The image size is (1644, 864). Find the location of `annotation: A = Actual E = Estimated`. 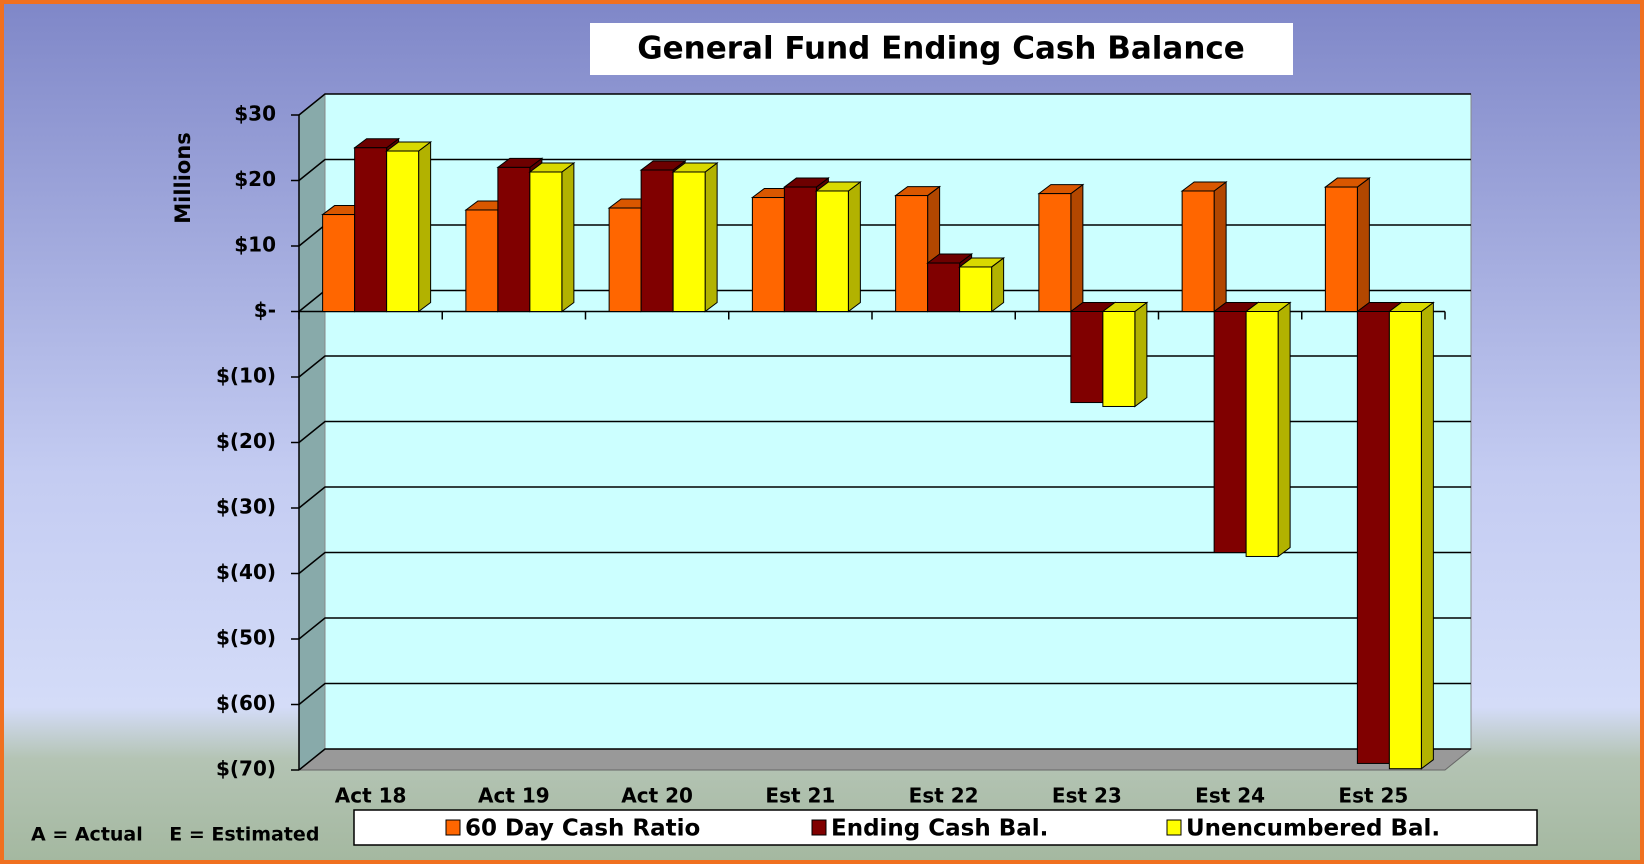

annotation: A = Actual E = Estimated is located at coordinates (175, 835).